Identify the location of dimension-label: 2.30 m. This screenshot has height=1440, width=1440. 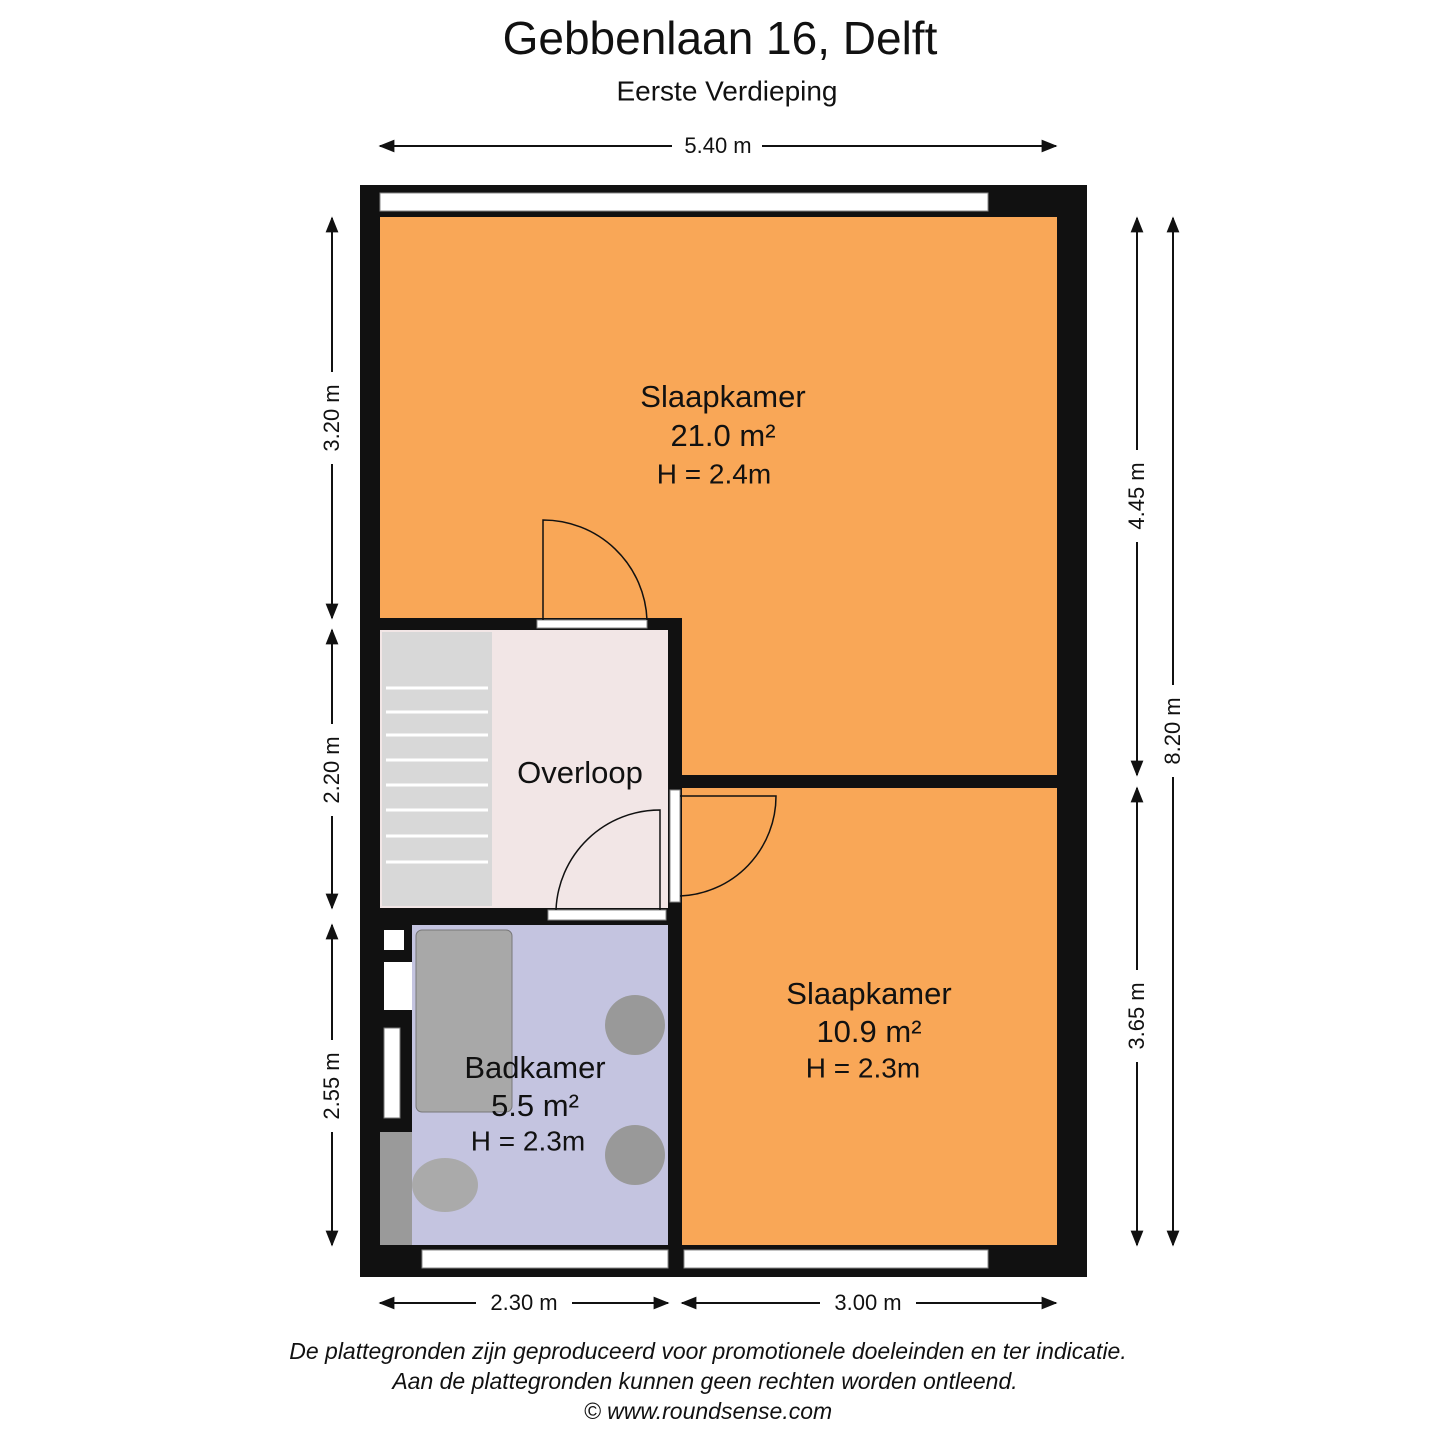
(523, 1302).